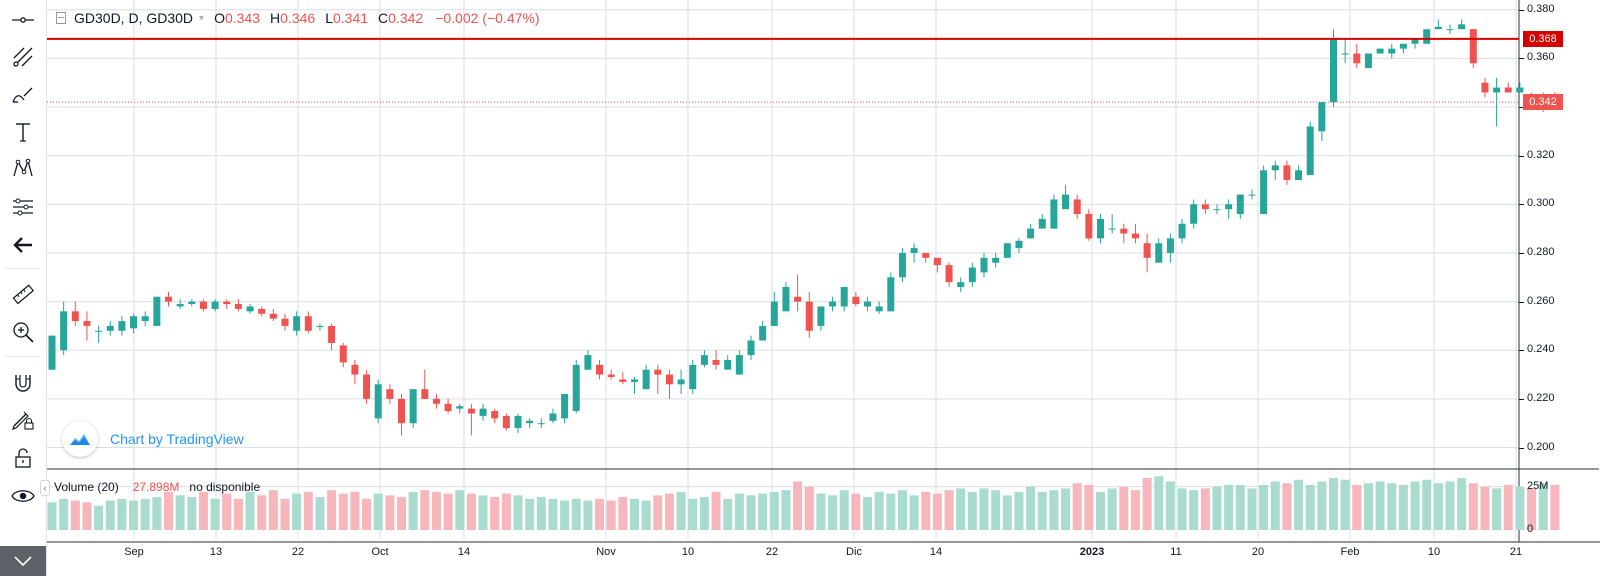  Describe the element at coordinates (86, 487) in the screenshot. I see `volume-title: Volume (20)` at that location.